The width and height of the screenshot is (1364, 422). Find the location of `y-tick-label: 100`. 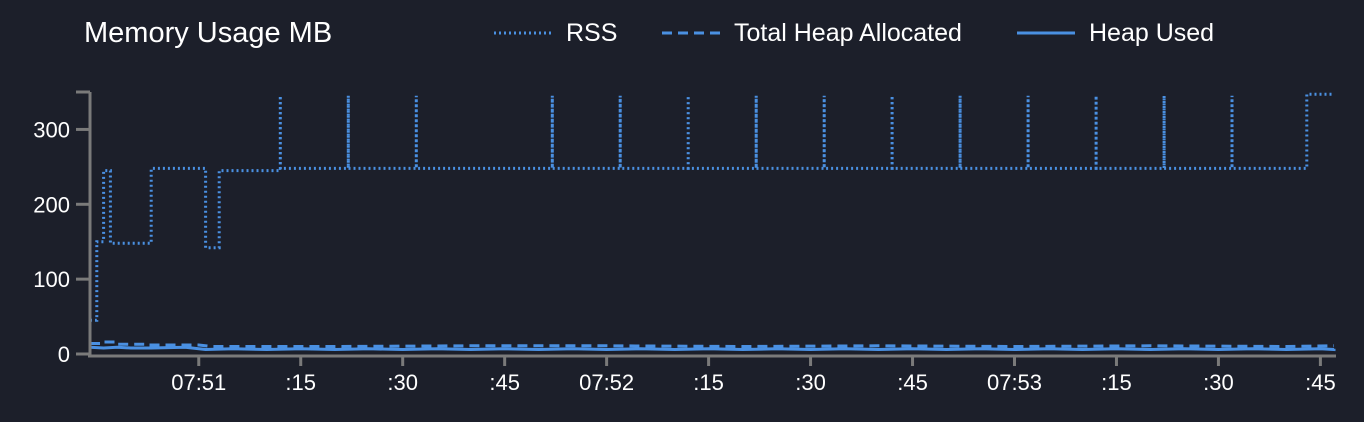

y-tick-label: 100 is located at coordinates (51, 279).